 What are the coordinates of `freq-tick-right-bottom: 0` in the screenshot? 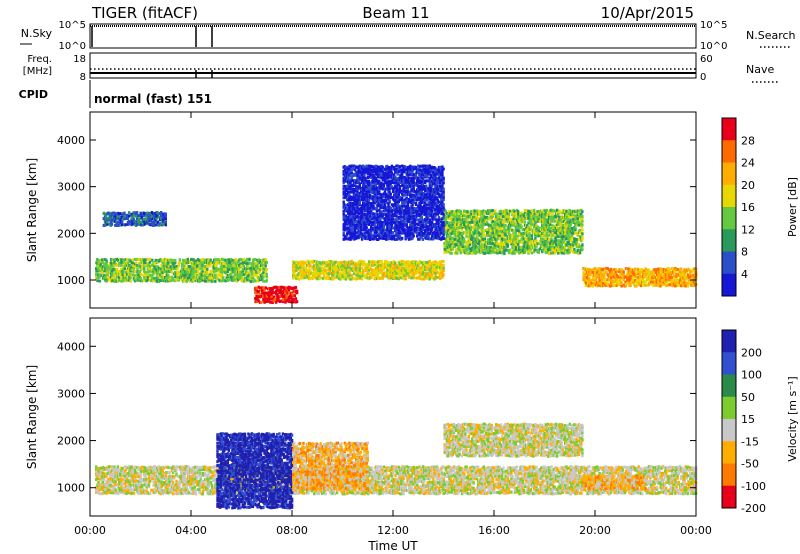 It's located at (703, 77).